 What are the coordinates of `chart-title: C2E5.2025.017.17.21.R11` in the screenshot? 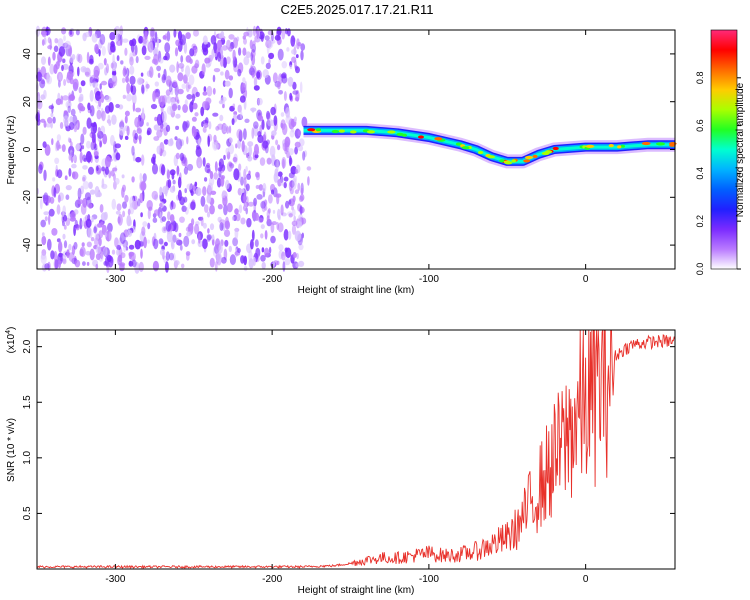 It's located at (357, 9).